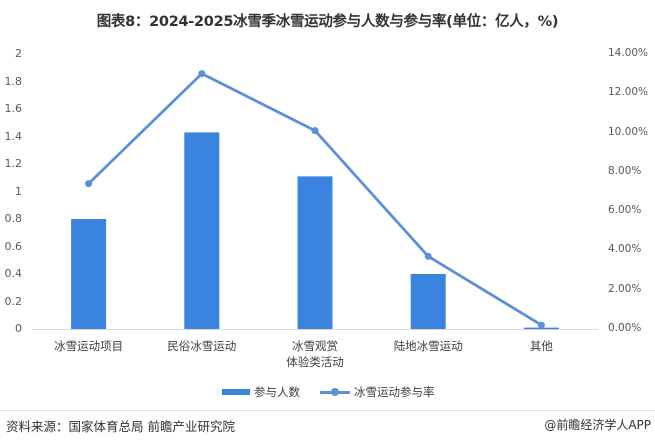 The image size is (655, 448). I want to click on y-left-tick: 1.2, so click(13, 163).